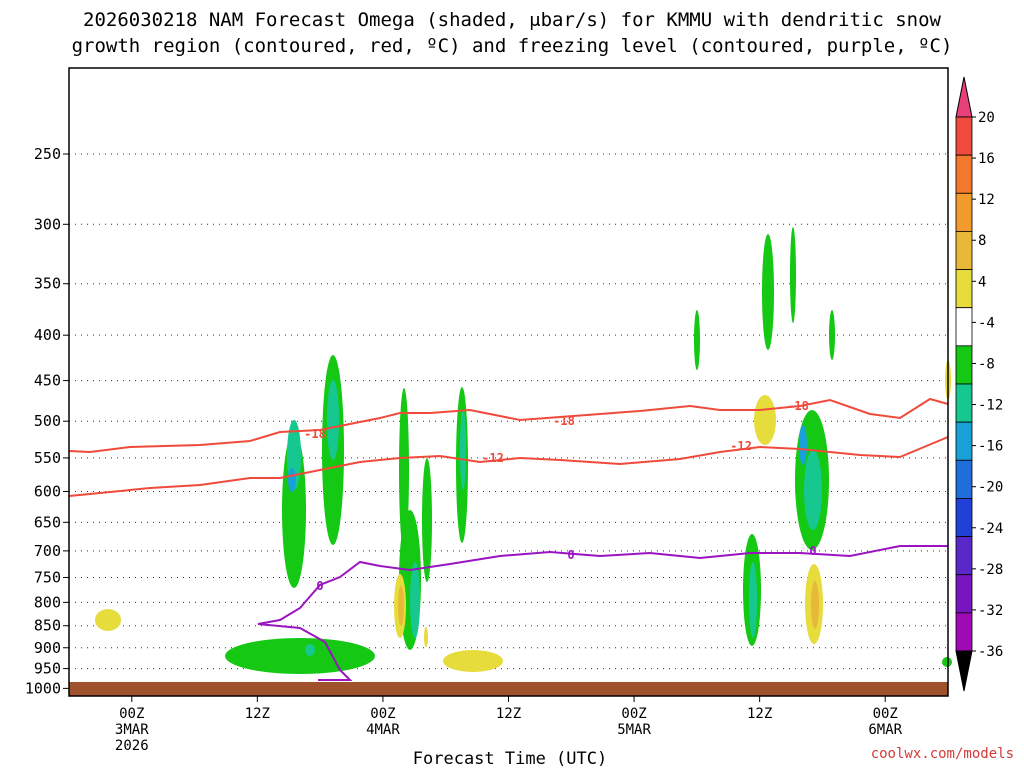 The height and width of the screenshot is (768, 1024). I want to click on y-tick-label: 550, so click(47, 458).